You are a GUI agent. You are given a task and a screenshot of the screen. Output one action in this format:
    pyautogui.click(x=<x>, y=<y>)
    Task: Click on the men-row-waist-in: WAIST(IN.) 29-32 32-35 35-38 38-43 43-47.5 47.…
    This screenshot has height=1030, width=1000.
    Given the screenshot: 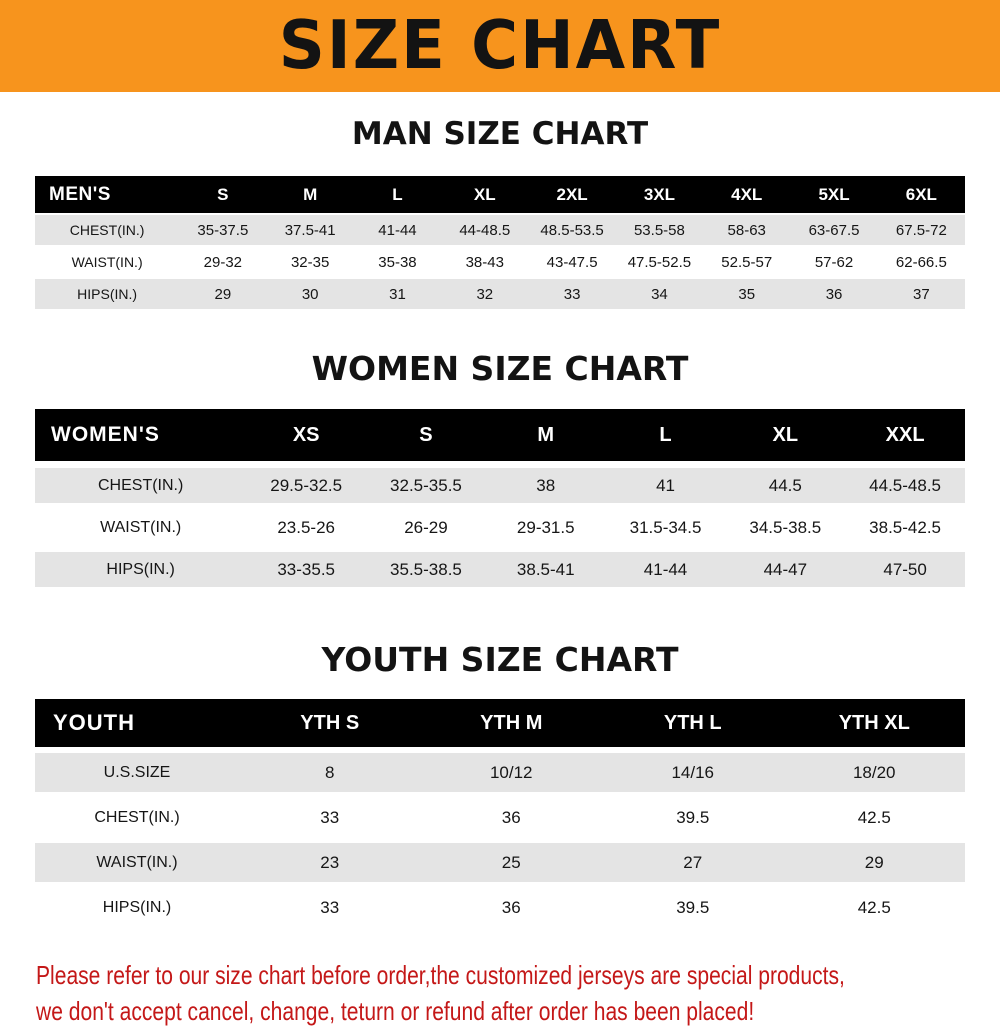 What is the action you would take?
    pyautogui.click(x=500, y=262)
    